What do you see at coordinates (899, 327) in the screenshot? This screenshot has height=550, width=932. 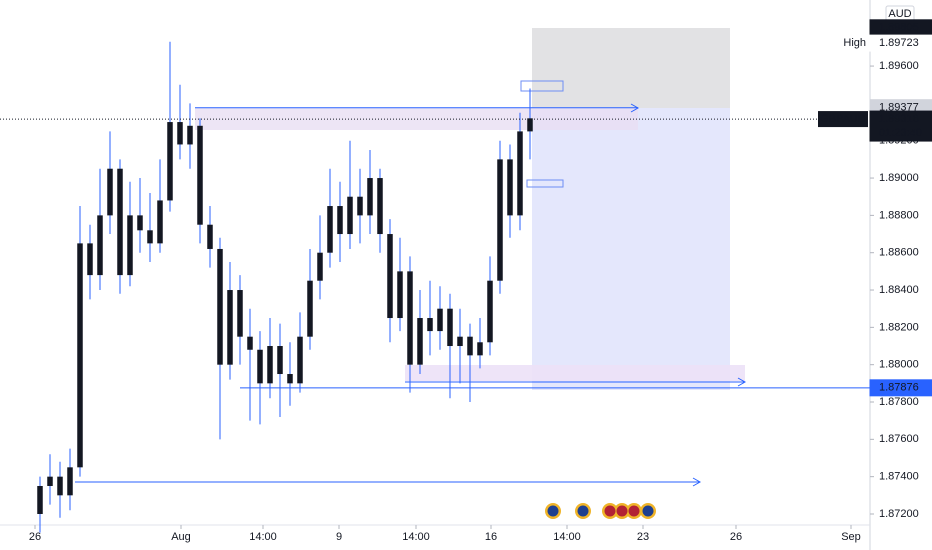 I see `y-tick-label: 1.88200` at bounding box center [899, 327].